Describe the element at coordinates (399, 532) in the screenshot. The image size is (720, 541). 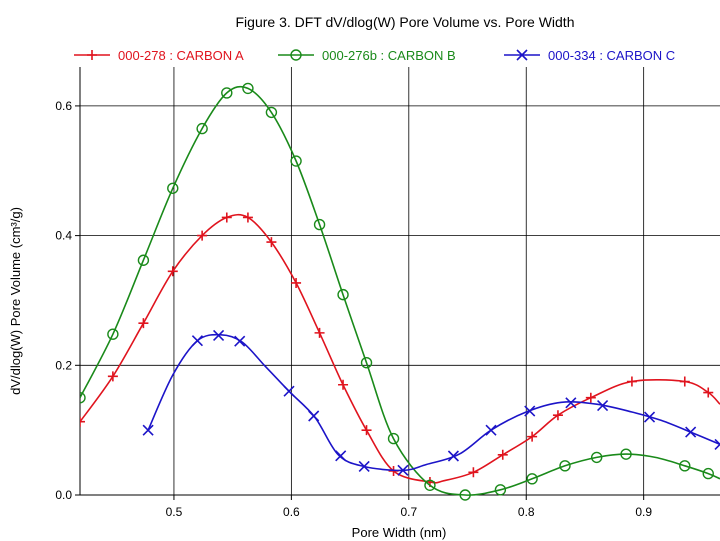
I see `x-axis-label: Pore Width (nm)` at that location.